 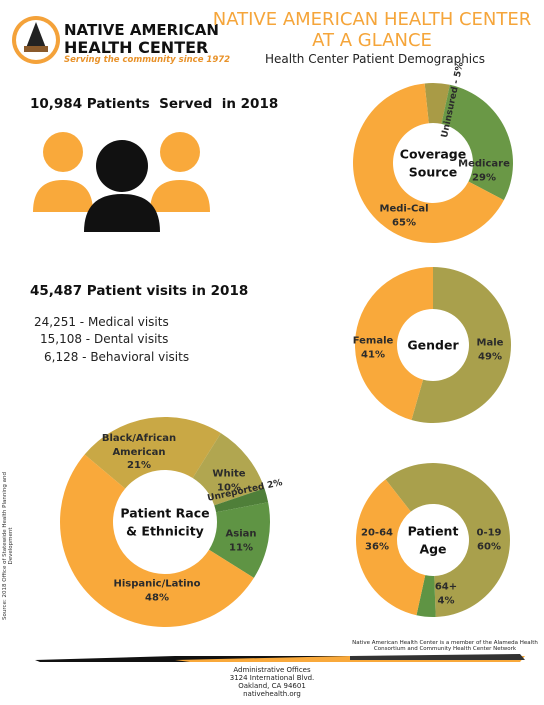 What do you see at coordinates (433, 531) in the screenshot?
I see `donut-title-line: Patient` at bounding box center [433, 531].